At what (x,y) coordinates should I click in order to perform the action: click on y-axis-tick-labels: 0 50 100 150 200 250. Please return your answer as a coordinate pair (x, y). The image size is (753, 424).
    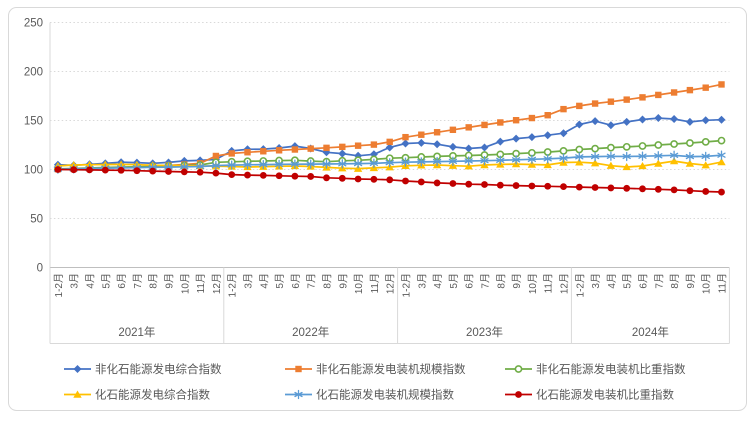
    Looking at the image, I should click on (33, 146).